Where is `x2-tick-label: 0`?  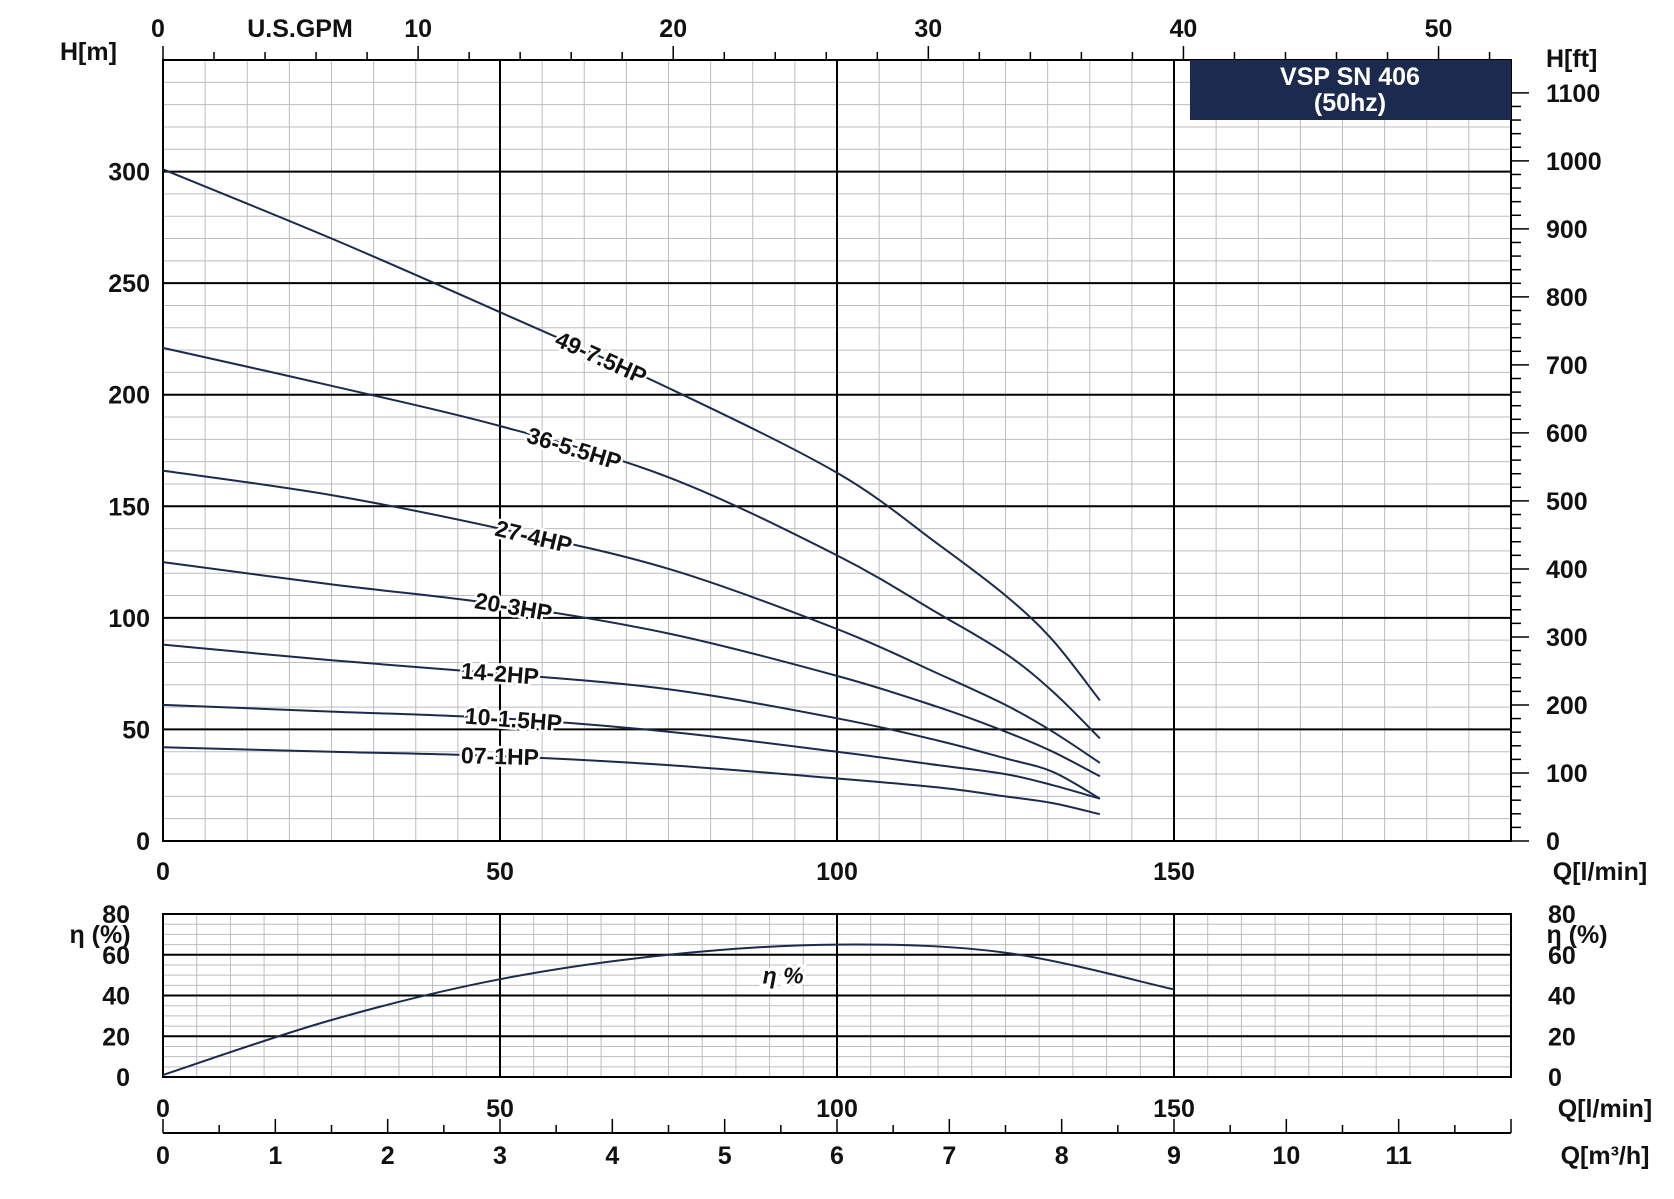
x2-tick-label: 0 is located at coordinates (158, 29).